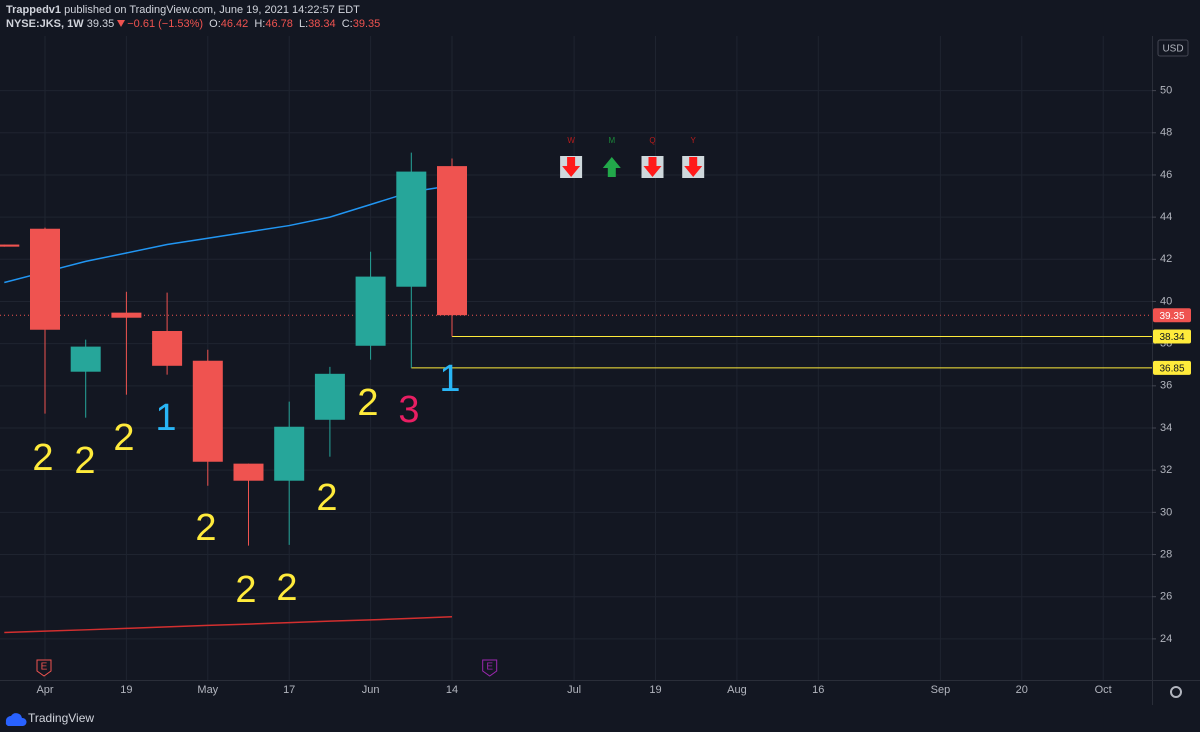  What do you see at coordinates (61, 718) in the screenshot?
I see `brand: TradingView` at bounding box center [61, 718].